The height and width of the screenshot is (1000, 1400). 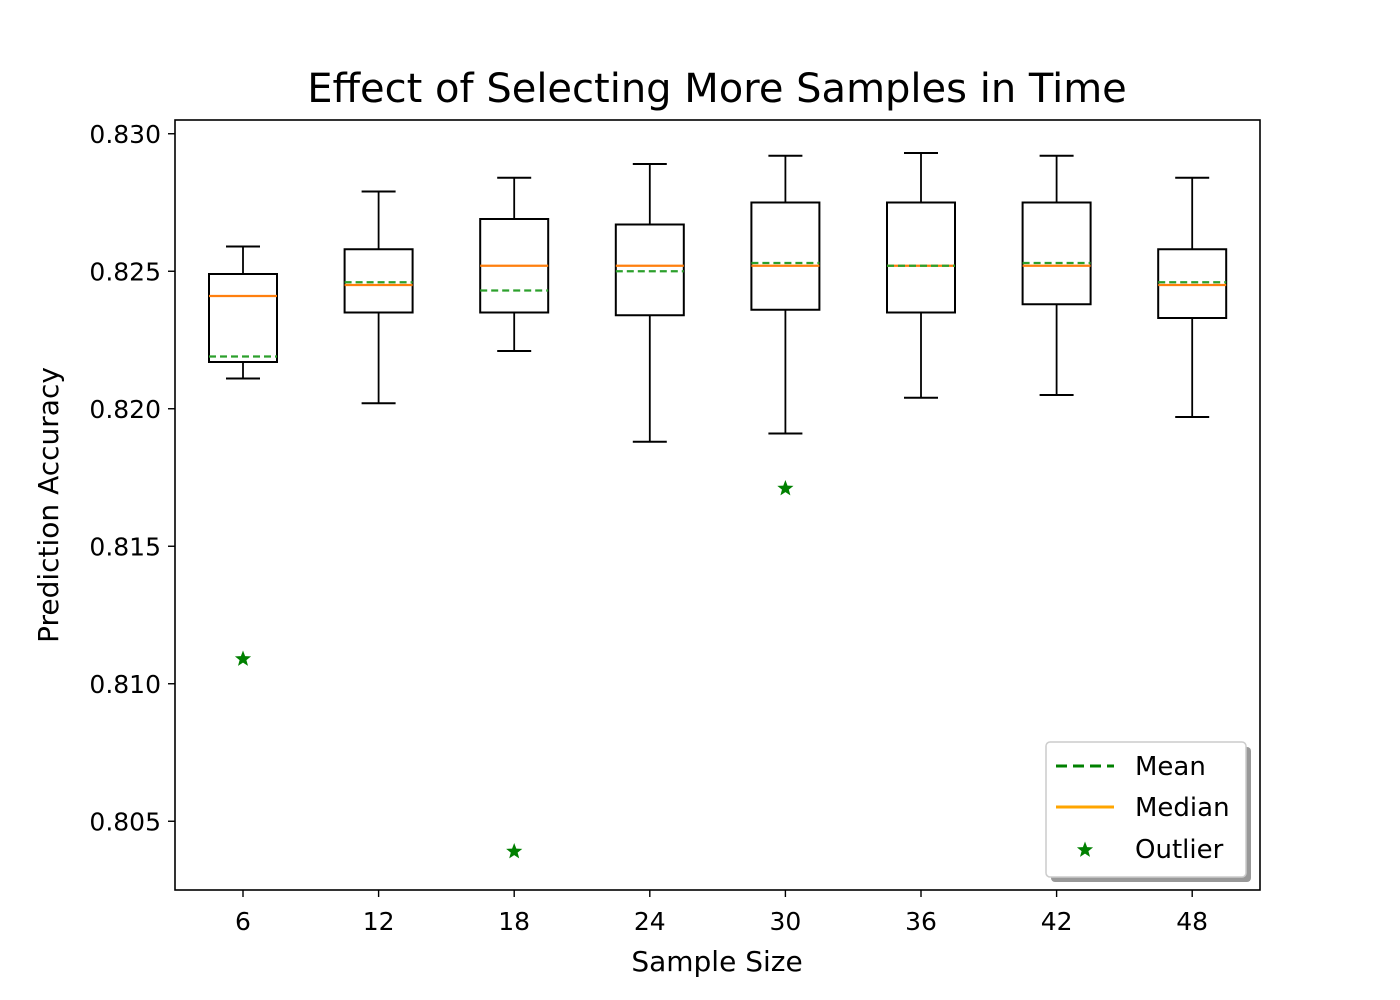 I want to click on x-tick-label: 18, so click(x=514, y=921).